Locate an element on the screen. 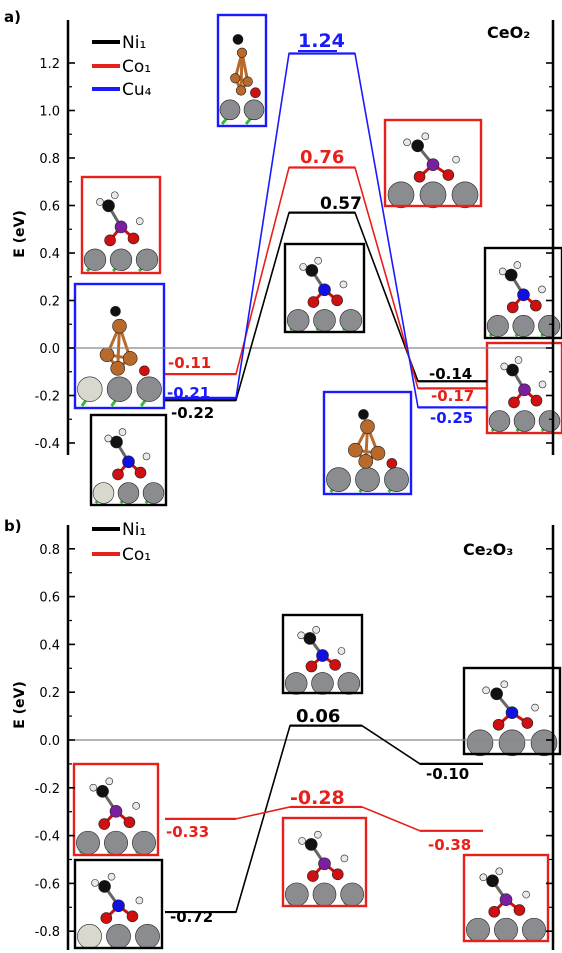  y-tick-label: 0.8 is located at coordinates (49, 159).